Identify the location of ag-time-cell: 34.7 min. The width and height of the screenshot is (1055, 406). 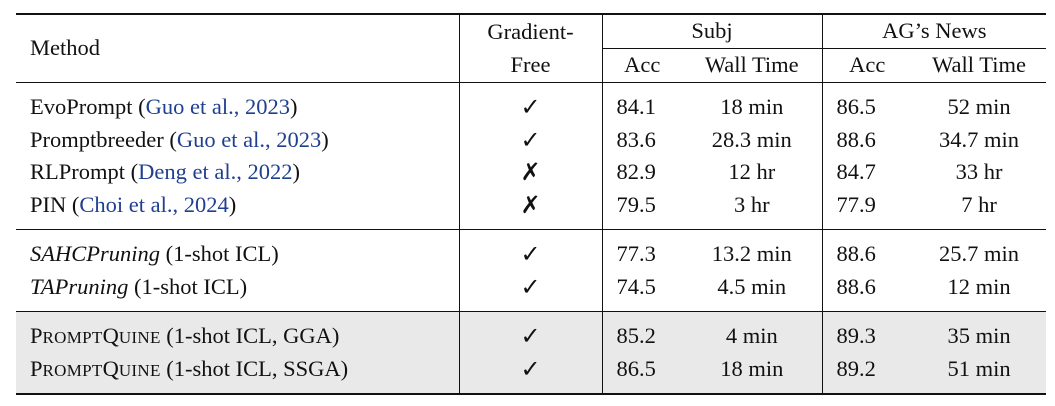
(979, 139).